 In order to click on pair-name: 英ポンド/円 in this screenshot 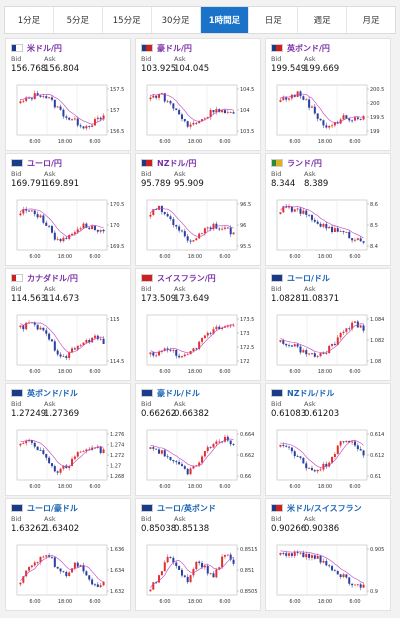, I will do `click(308, 48)`.